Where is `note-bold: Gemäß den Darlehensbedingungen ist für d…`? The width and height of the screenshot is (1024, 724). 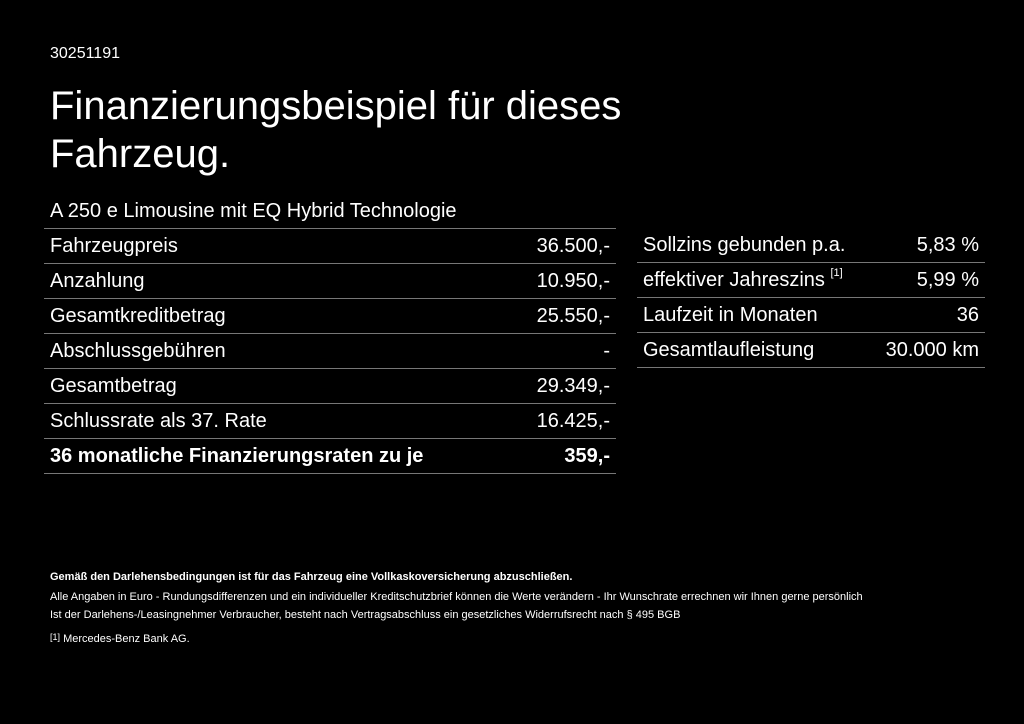
note-bold: Gemäß den Darlehensbedingungen ist für d… is located at coordinates (311, 577).